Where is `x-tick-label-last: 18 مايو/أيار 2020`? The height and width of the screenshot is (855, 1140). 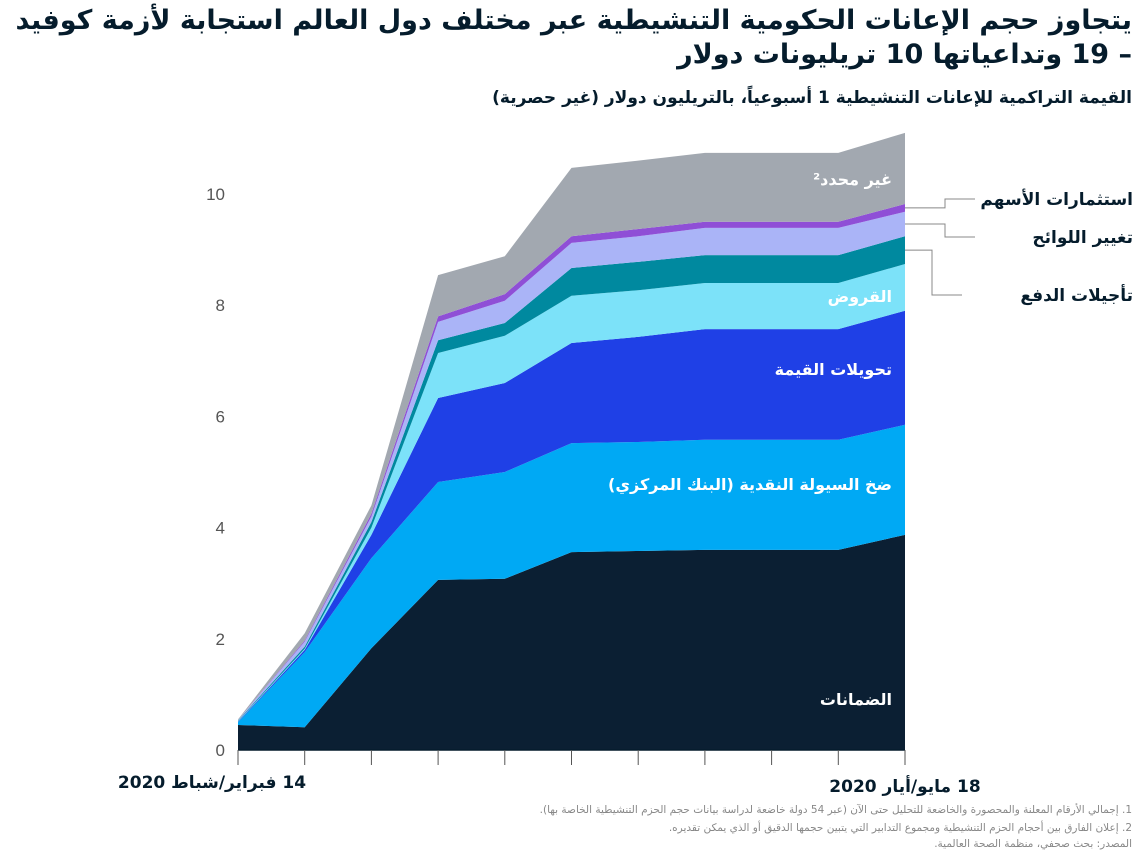 x-tick-label-last: 18 مايو/أيار 2020 is located at coordinates (904, 786).